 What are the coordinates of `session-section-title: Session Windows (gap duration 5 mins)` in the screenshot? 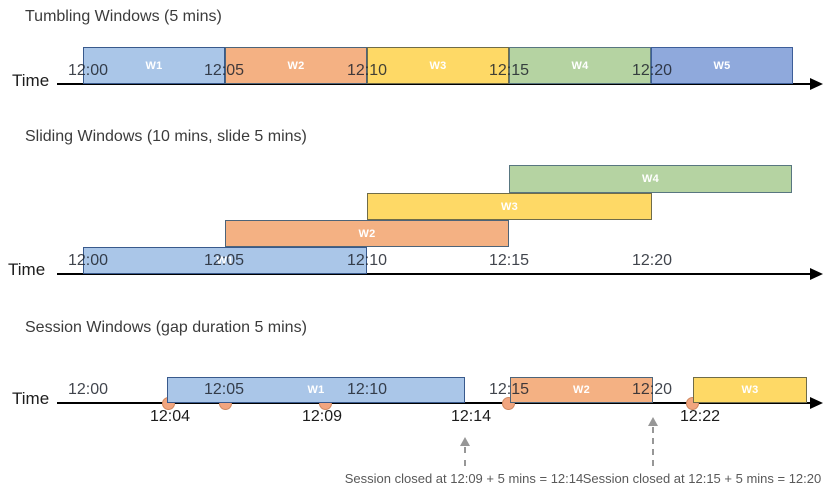 It's located at (166, 327).